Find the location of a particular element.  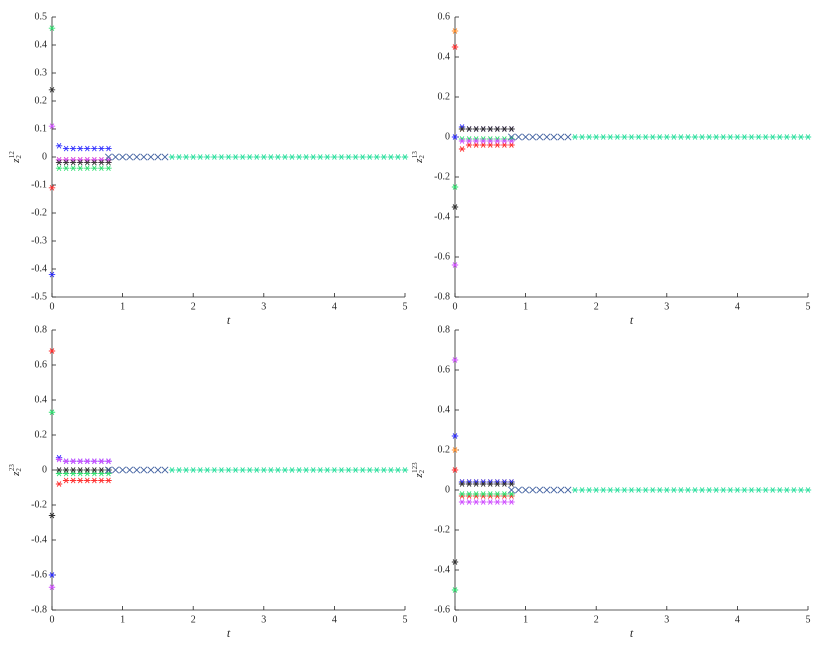

x-tick-label: 1 is located at coordinates (122, 619).